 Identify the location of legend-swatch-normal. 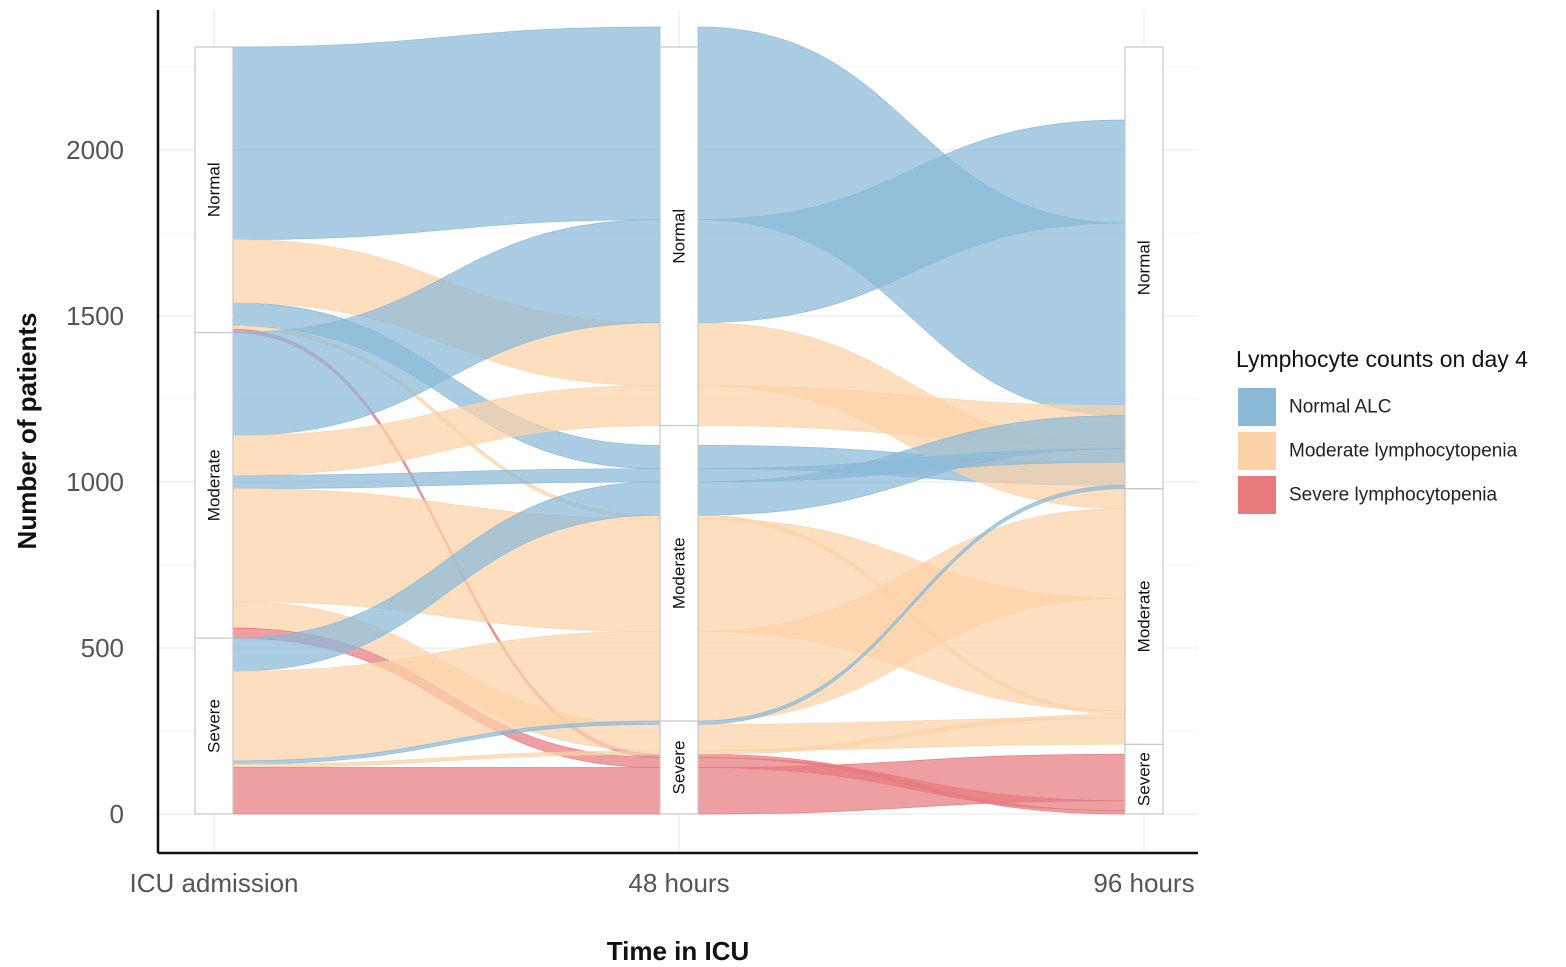
(1257, 407).